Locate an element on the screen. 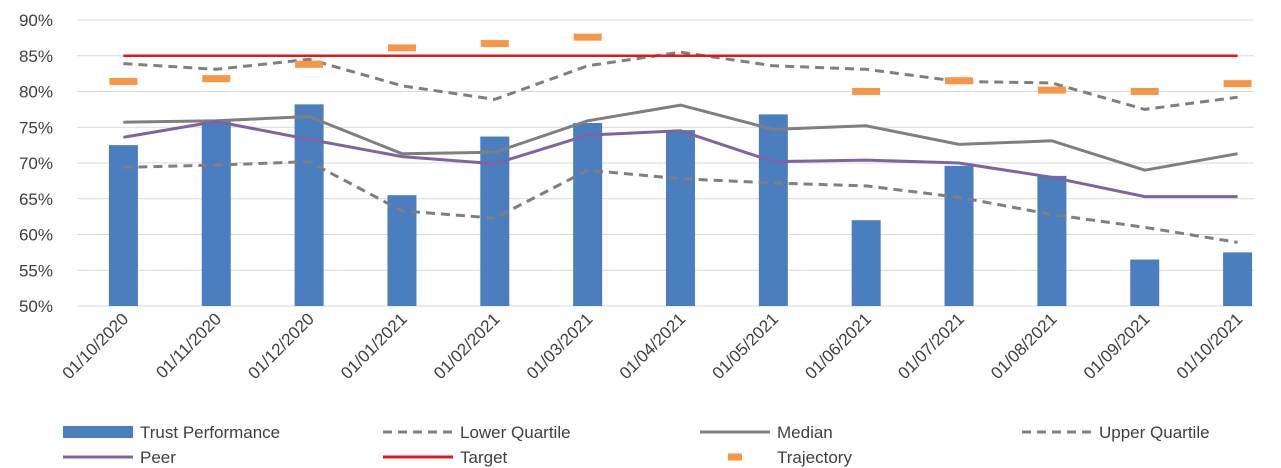 The image size is (1281, 468). legend-item-upper: Upper Quartile is located at coordinates (1116, 432).